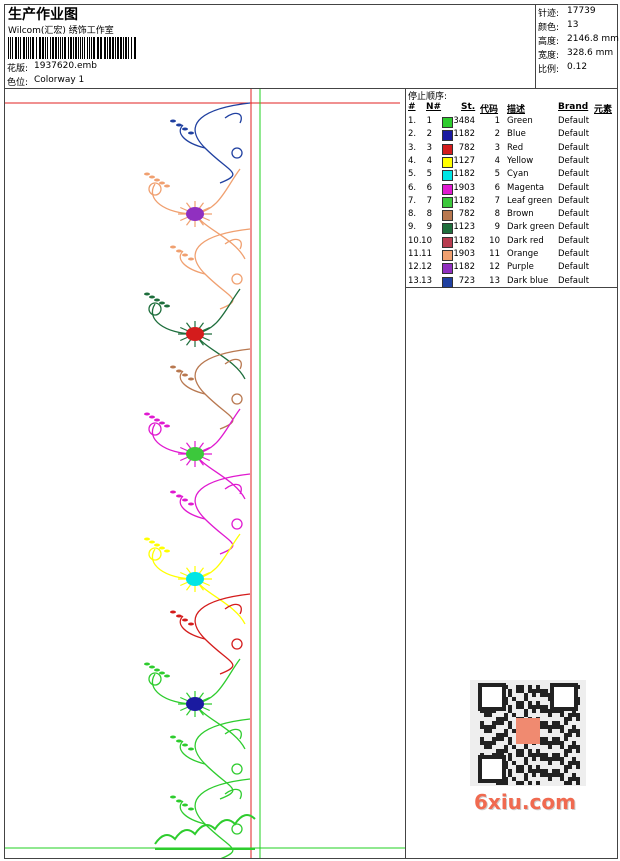 The image size is (620, 861). Describe the element at coordinates (447, 189) in the screenshot. I see `color-swatch` at that location.